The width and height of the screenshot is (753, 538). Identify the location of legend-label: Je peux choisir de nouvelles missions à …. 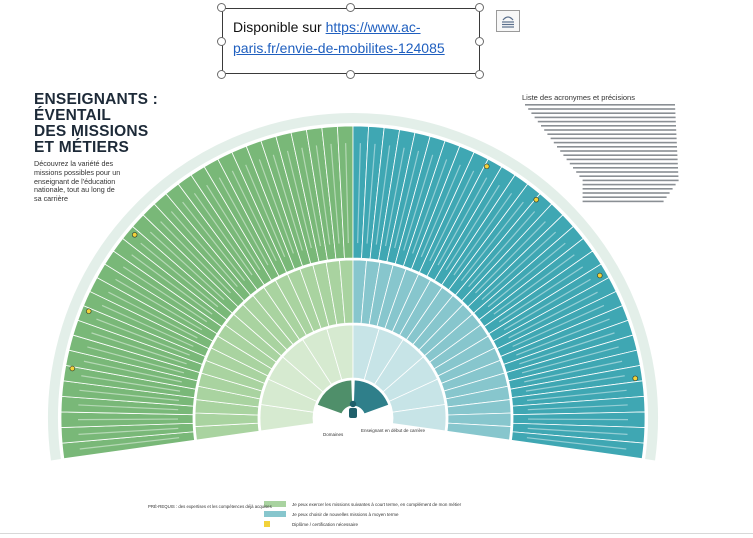
(345, 514).